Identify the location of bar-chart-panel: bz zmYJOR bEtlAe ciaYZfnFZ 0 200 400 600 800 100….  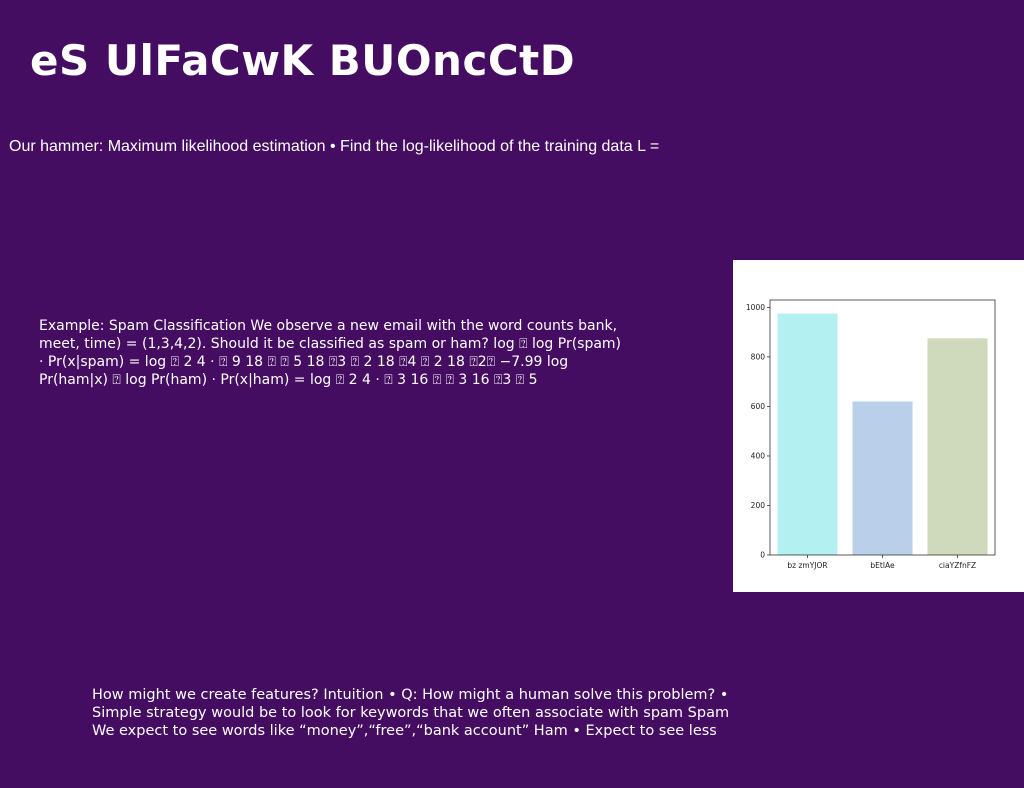
(878, 426).